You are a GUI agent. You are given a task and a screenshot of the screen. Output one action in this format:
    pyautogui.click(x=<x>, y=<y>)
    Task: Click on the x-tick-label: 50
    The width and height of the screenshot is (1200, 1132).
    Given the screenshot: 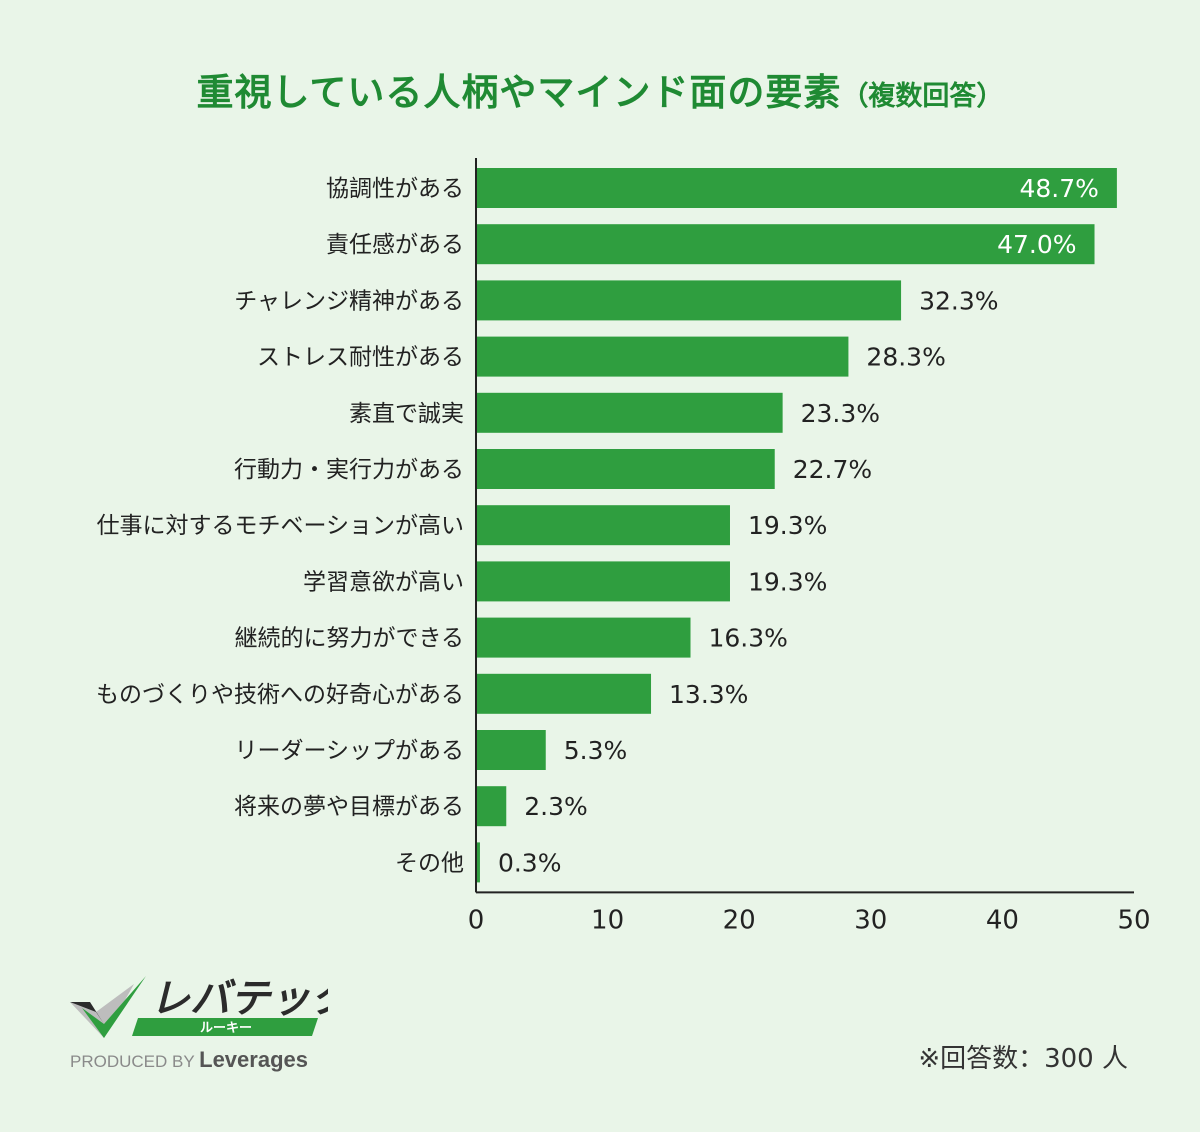 What is the action you would take?
    pyautogui.click(x=1133, y=920)
    